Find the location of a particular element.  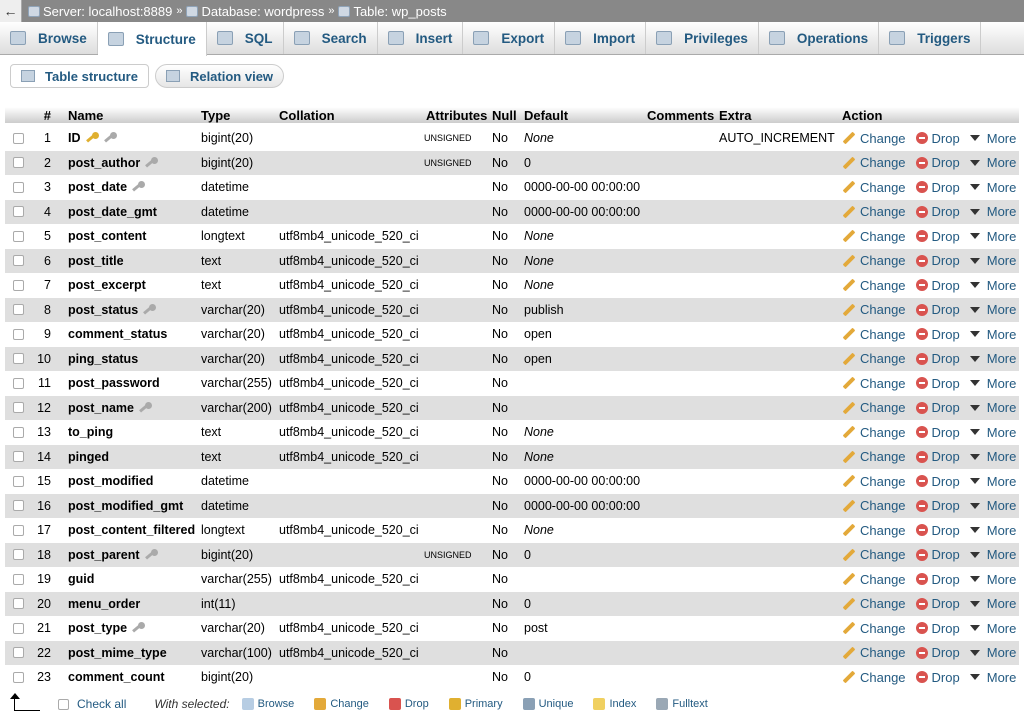

breadcrumb-server: Server: localhost:8889 is located at coordinates (100, 11).